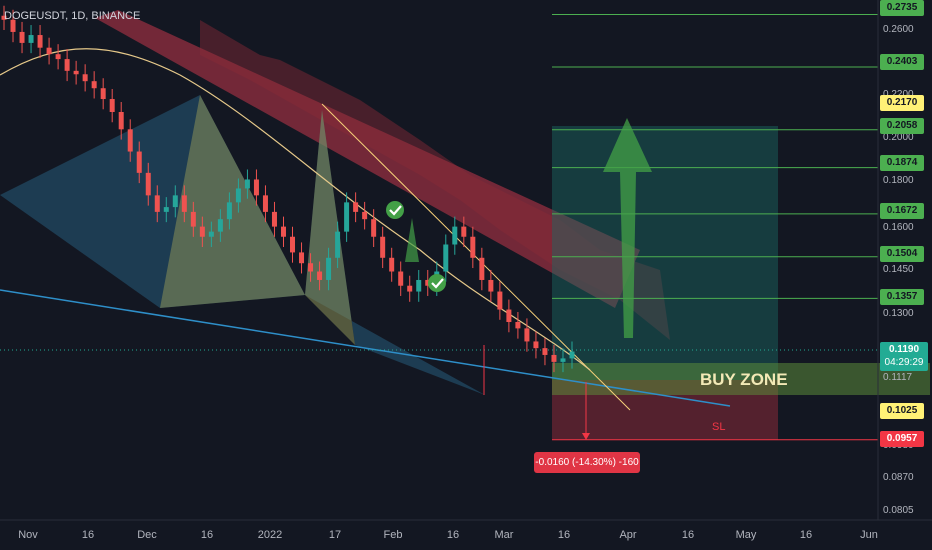  What do you see at coordinates (869, 535) in the screenshot?
I see `date-tick: Jun` at bounding box center [869, 535].